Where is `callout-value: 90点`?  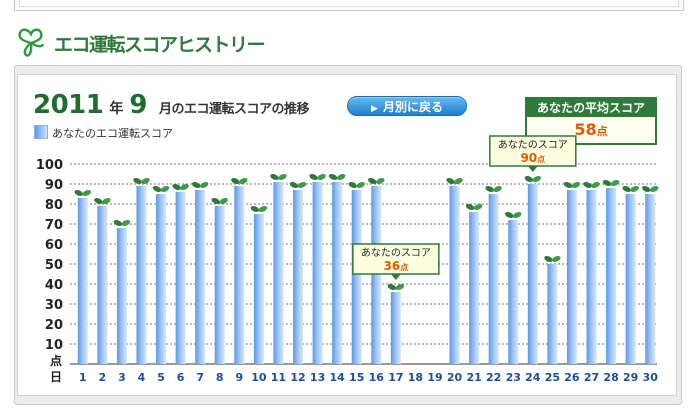 callout-value: 90点 is located at coordinates (532, 158).